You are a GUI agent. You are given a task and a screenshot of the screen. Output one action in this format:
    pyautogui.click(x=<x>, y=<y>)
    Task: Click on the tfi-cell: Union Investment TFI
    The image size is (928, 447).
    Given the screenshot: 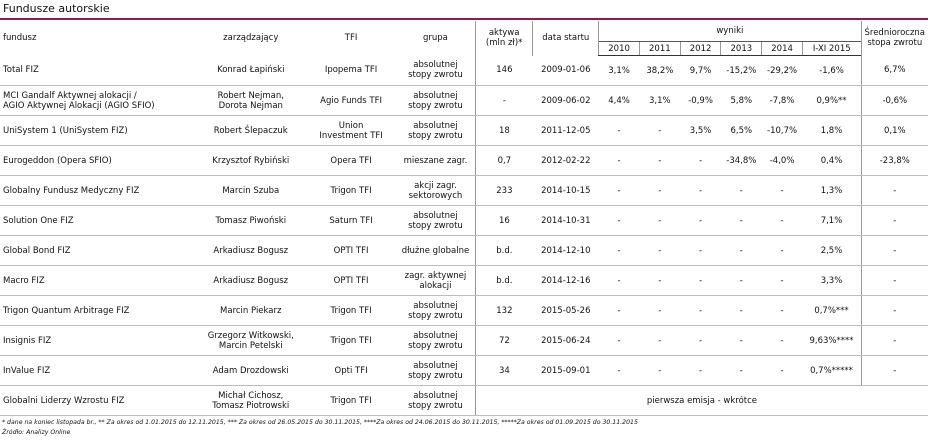 What is the action you would take?
    pyautogui.click(x=351, y=130)
    